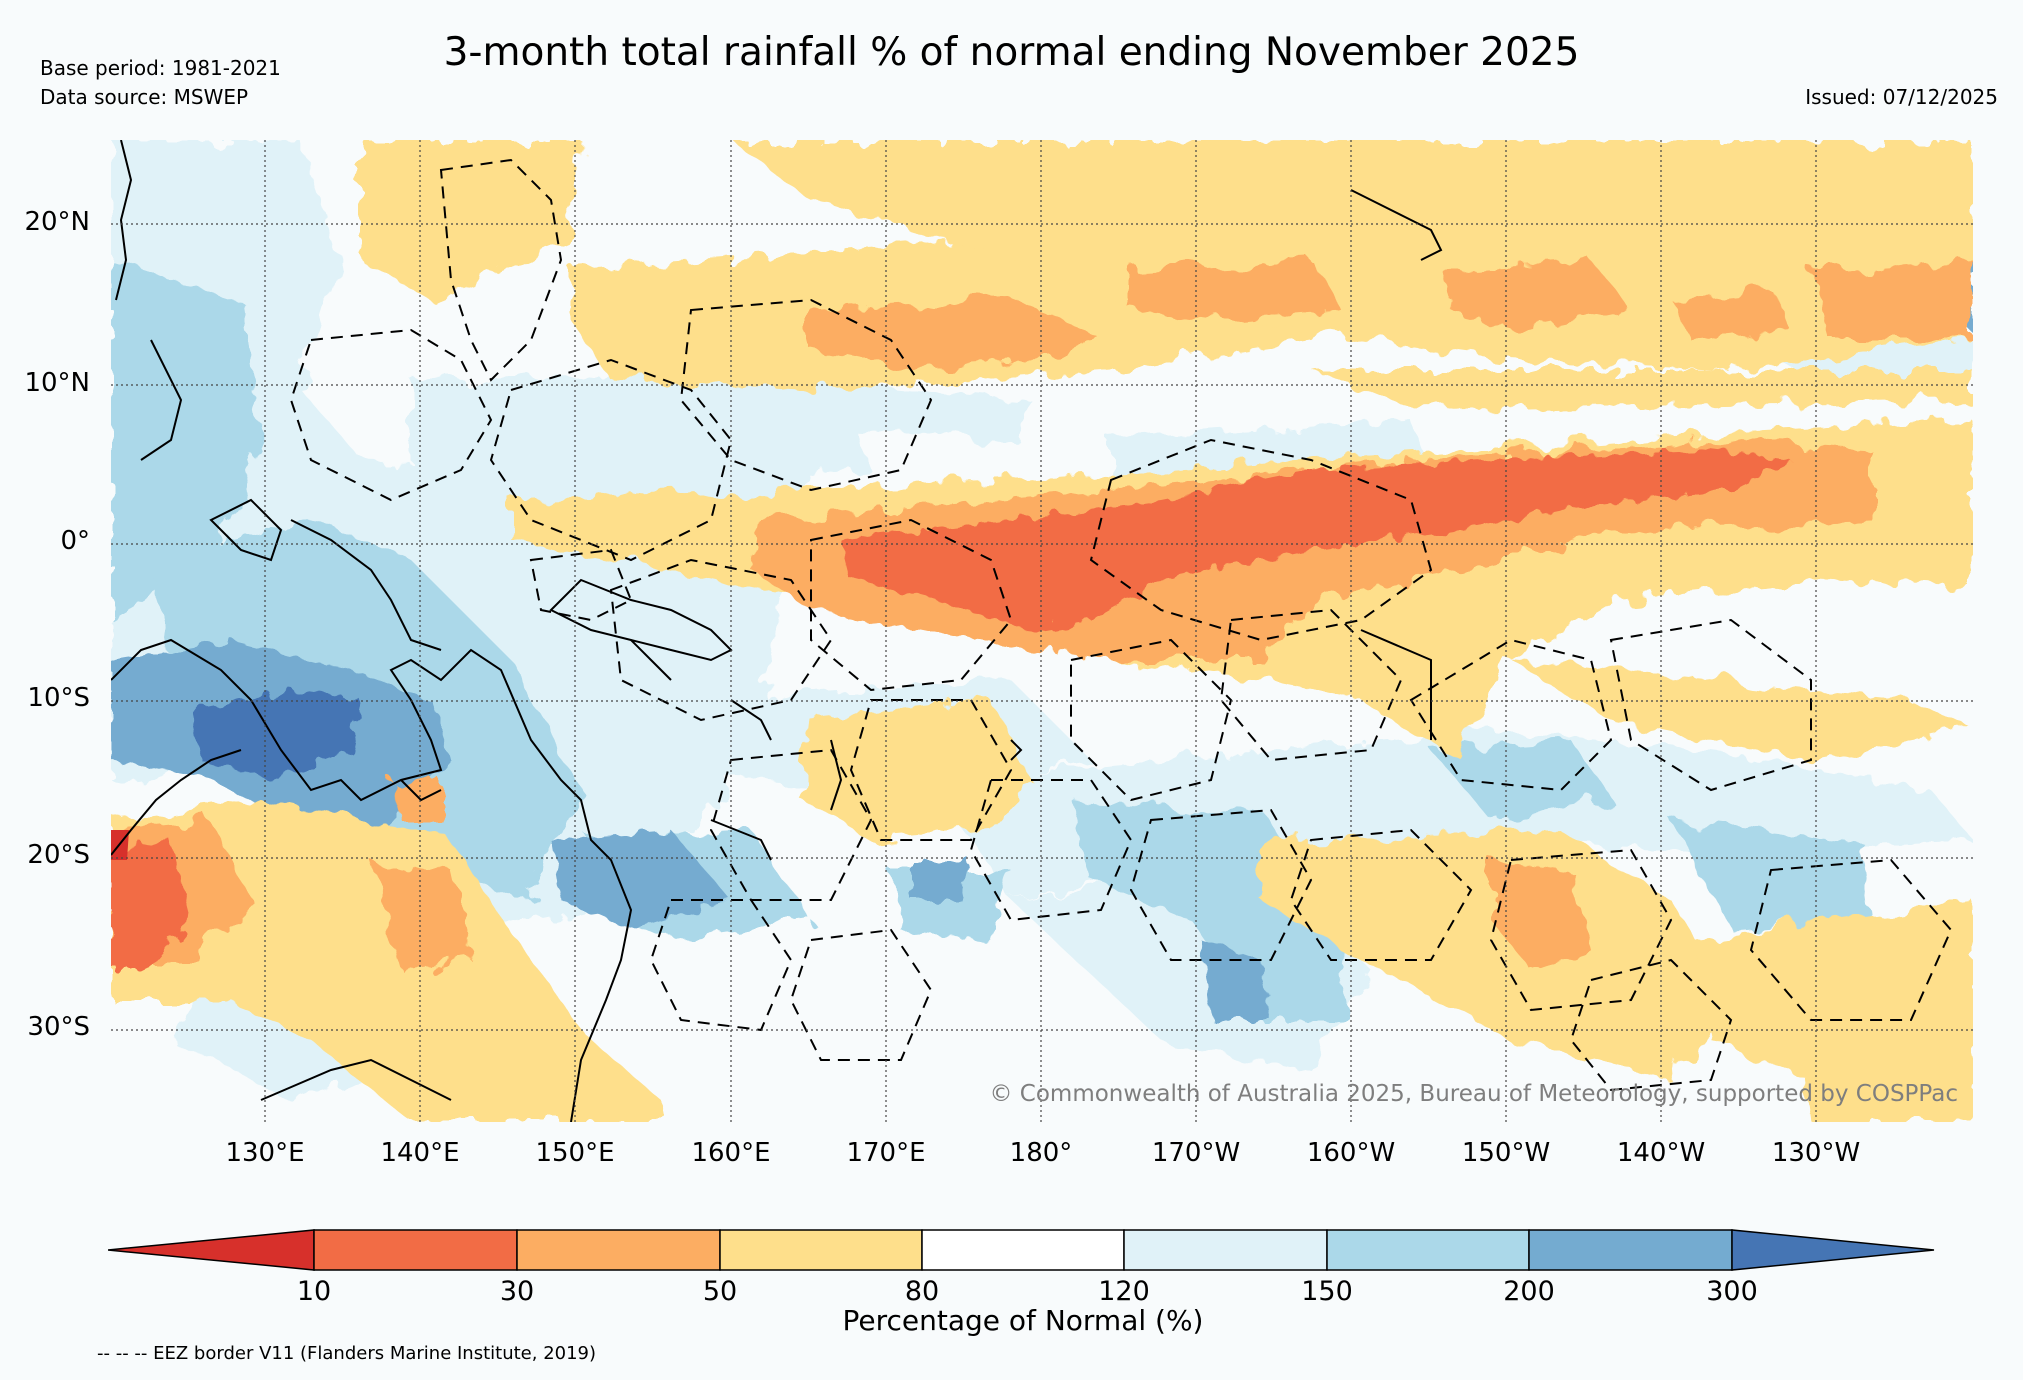 Image resolution: width=2023 pixels, height=1380 pixels. Describe the element at coordinates (58, 698) in the screenshot. I see `lat-label-10s: 10°S` at that location.